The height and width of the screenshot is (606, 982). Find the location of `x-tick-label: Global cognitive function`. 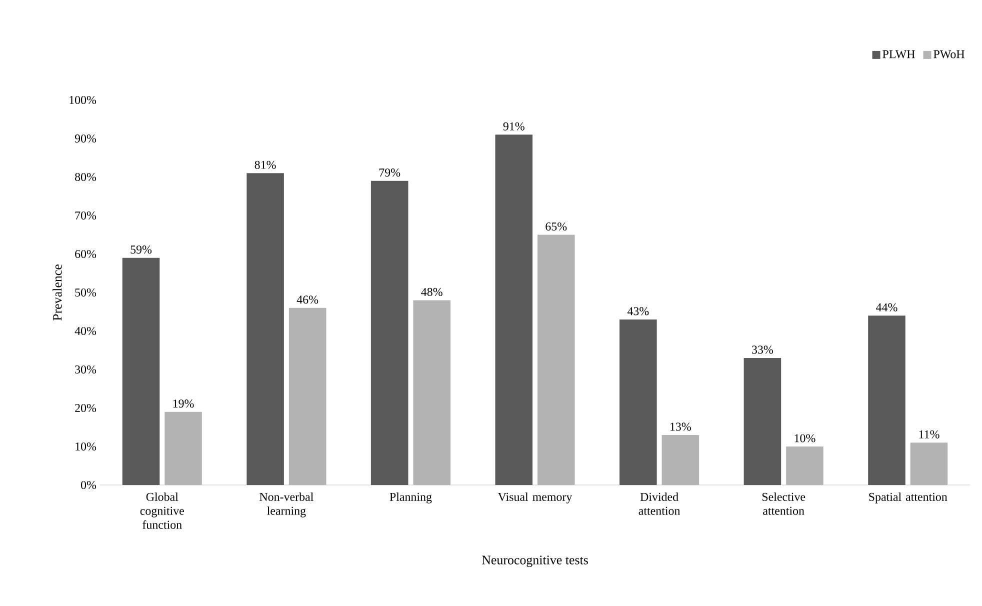

x-tick-label: Global cognitive function is located at coordinates (162, 510).